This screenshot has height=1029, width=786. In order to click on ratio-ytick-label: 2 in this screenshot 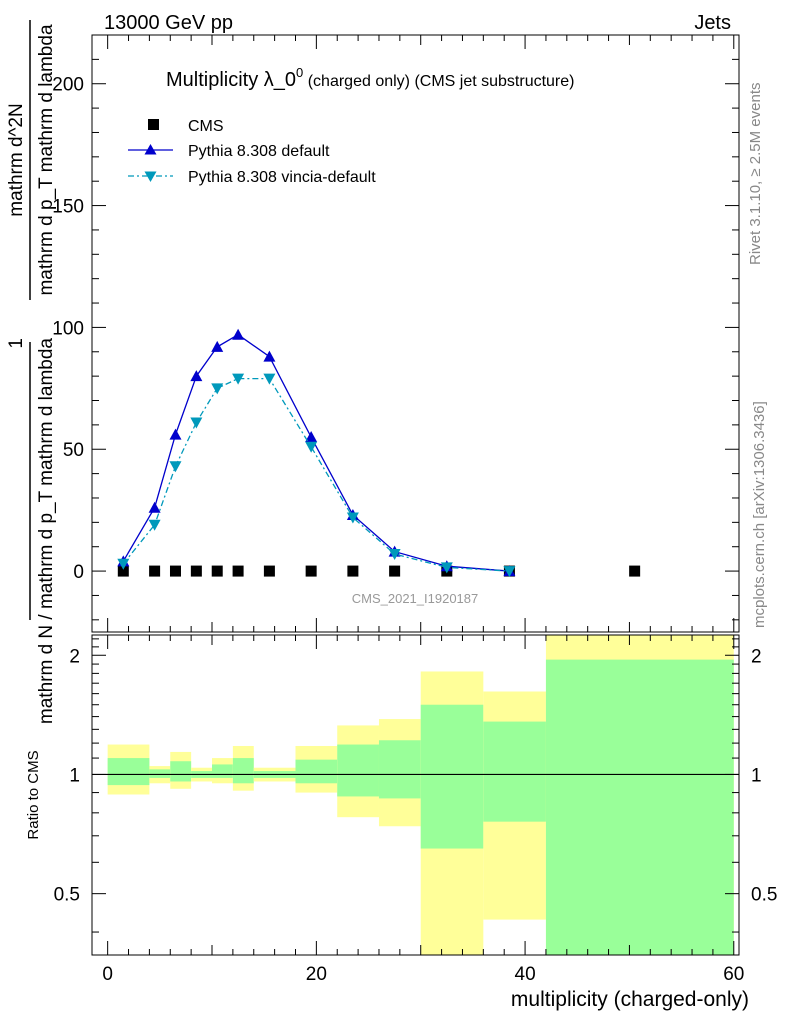, I will do `click(74, 656)`.